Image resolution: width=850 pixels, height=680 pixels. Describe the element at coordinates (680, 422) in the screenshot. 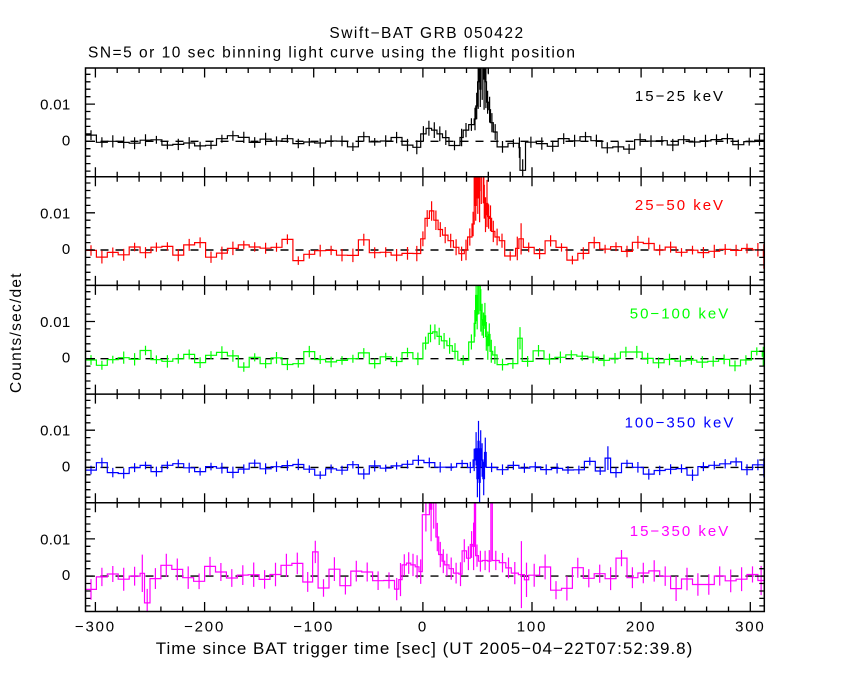

I see `svg-text: 100−350 keV` at that location.